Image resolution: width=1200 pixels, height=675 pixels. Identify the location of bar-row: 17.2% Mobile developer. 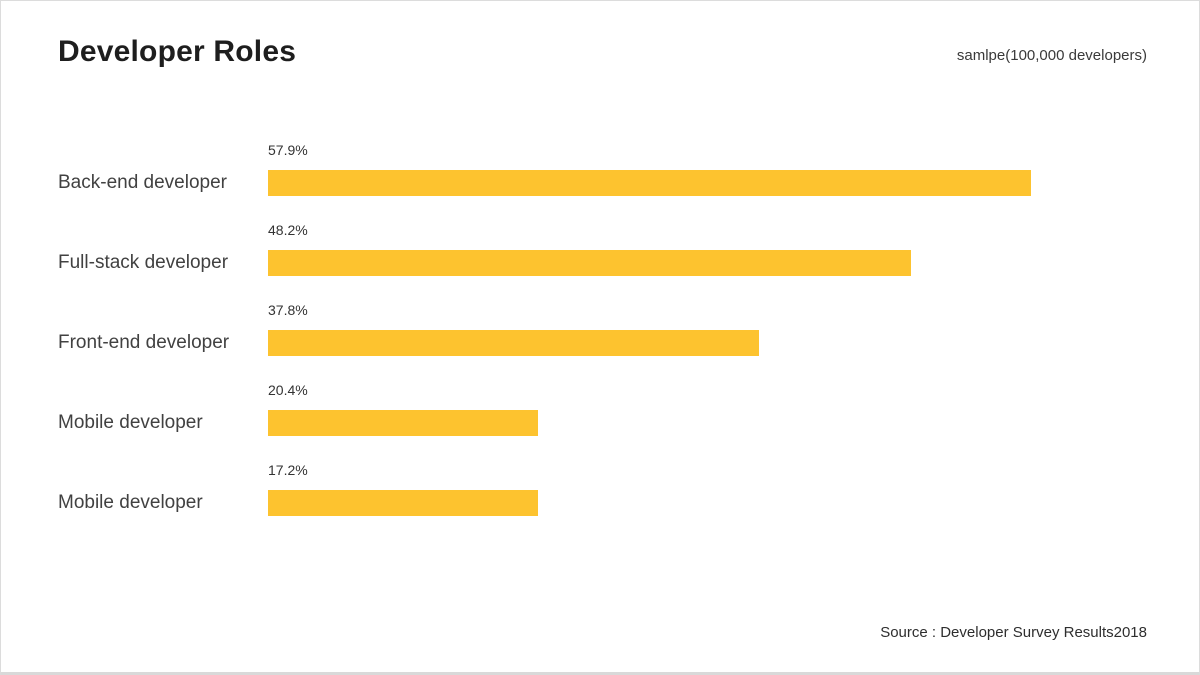
(600, 499).